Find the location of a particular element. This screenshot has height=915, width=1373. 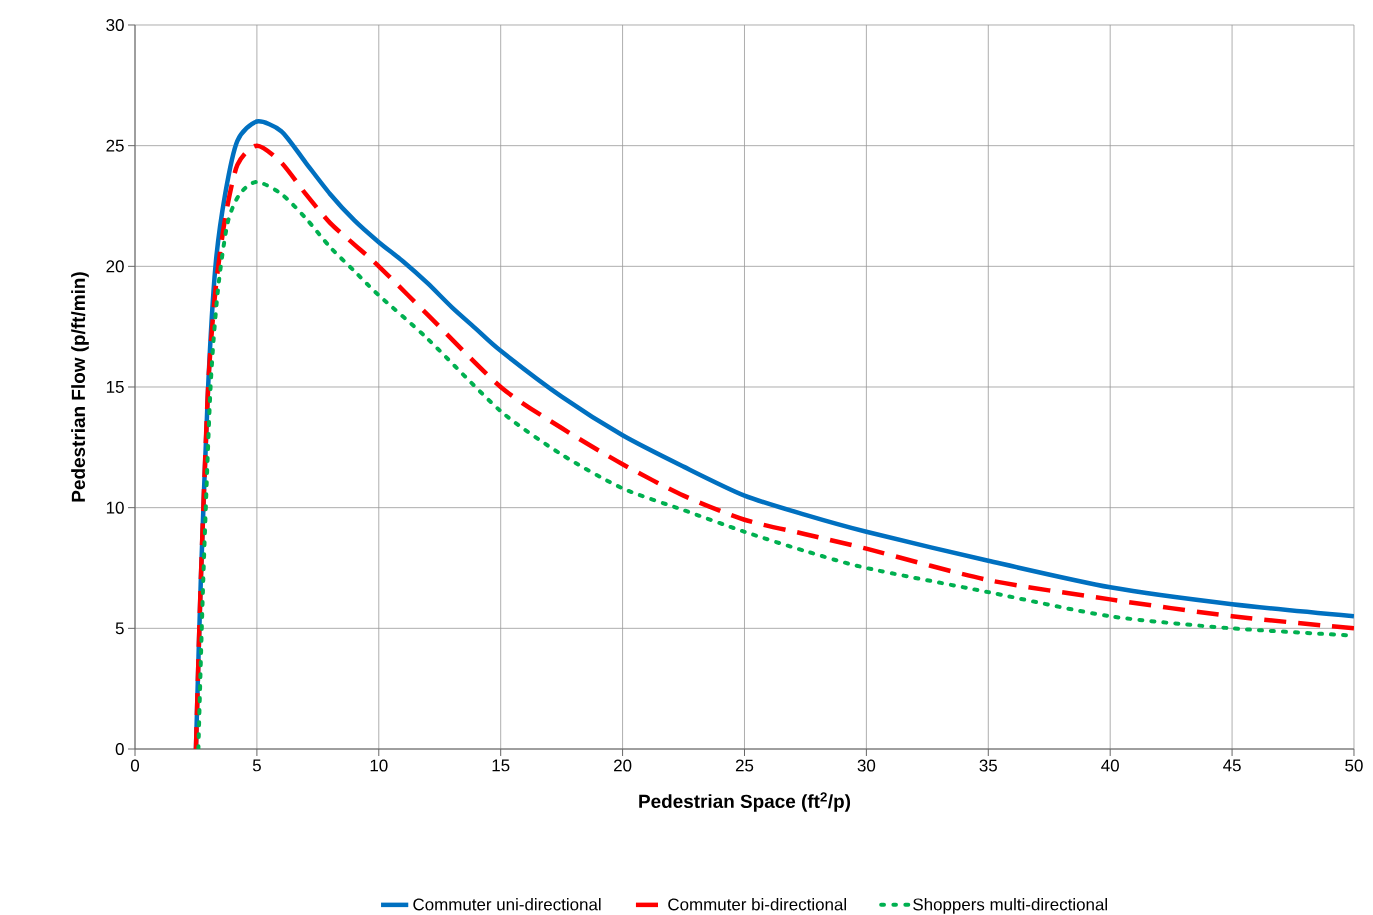

x-axis-title: Pedestrian Space (ft$^{2}$/p) is located at coordinates (745, 802).